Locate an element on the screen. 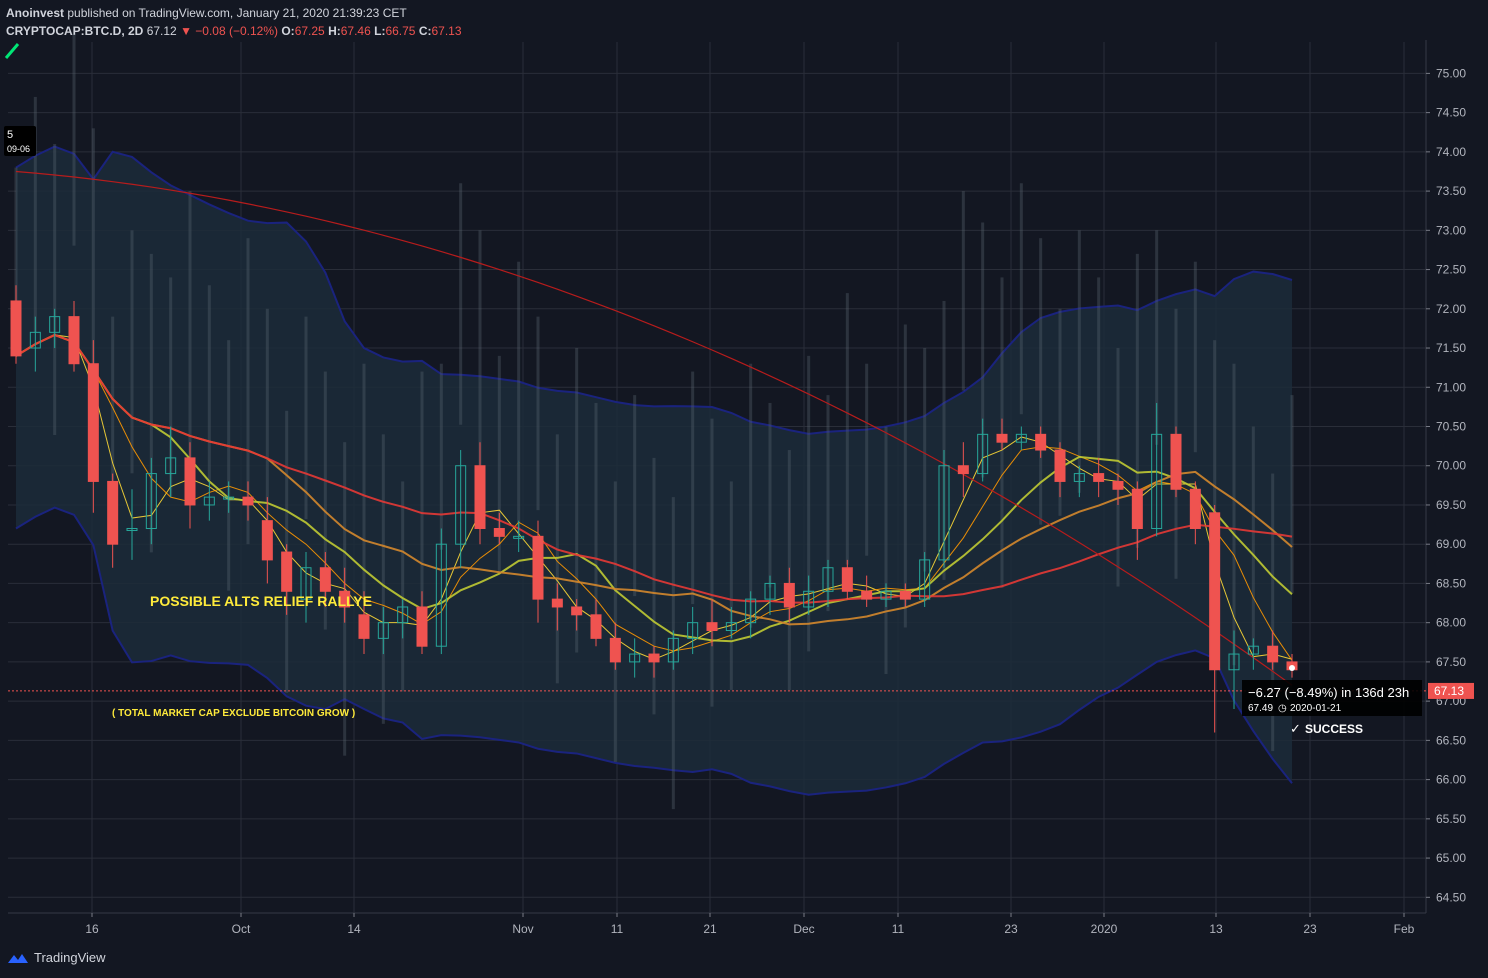 The height and width of the screenshot is (978, 1488). corner-marker is located at coordinates (12, 51).